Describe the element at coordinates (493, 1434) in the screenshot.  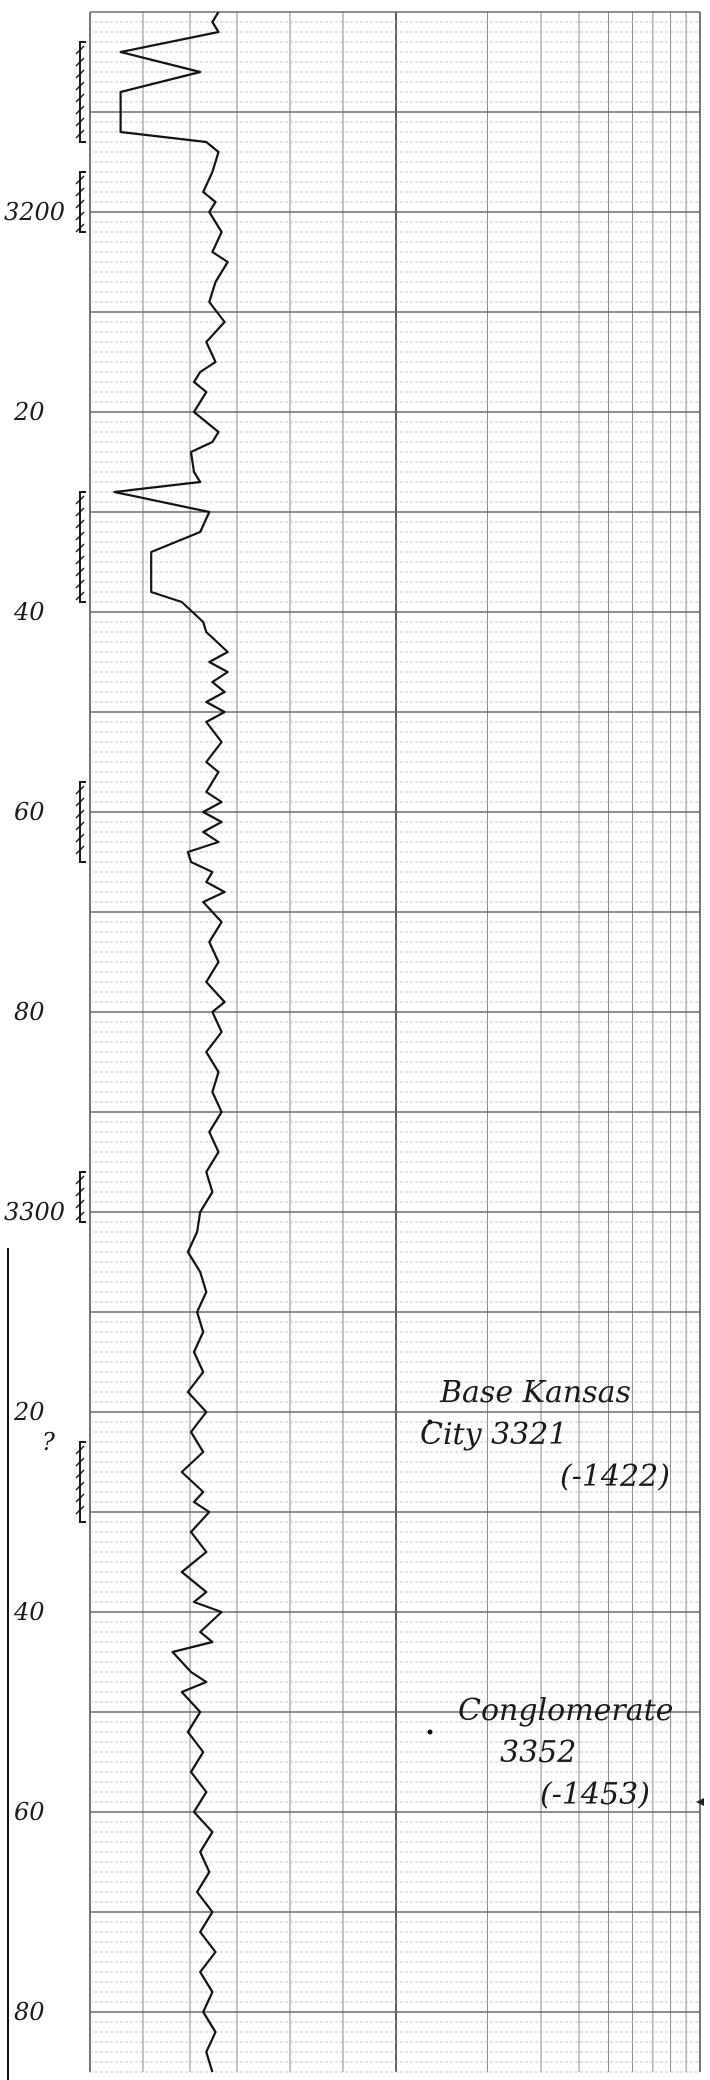
I see `annotation-line: City 3321` at that location.